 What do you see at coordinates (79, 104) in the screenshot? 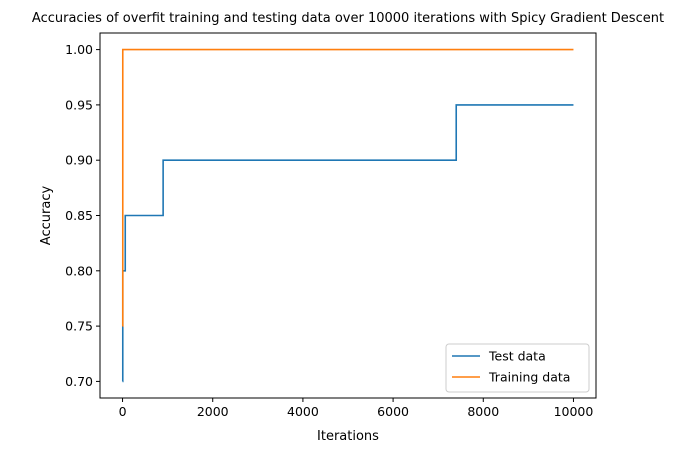
I see `y-tick-label: 0.95` at bounding box center [79, 104].